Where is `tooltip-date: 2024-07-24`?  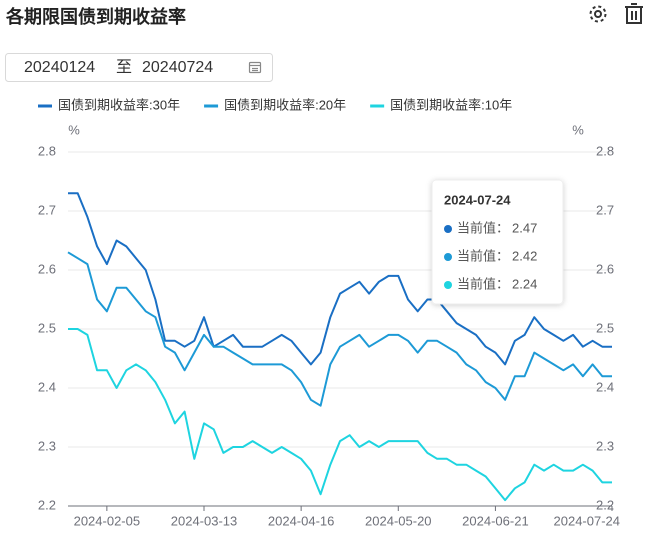 tooltip-date: 2024-07-24 is located at coordinates (477, 199).